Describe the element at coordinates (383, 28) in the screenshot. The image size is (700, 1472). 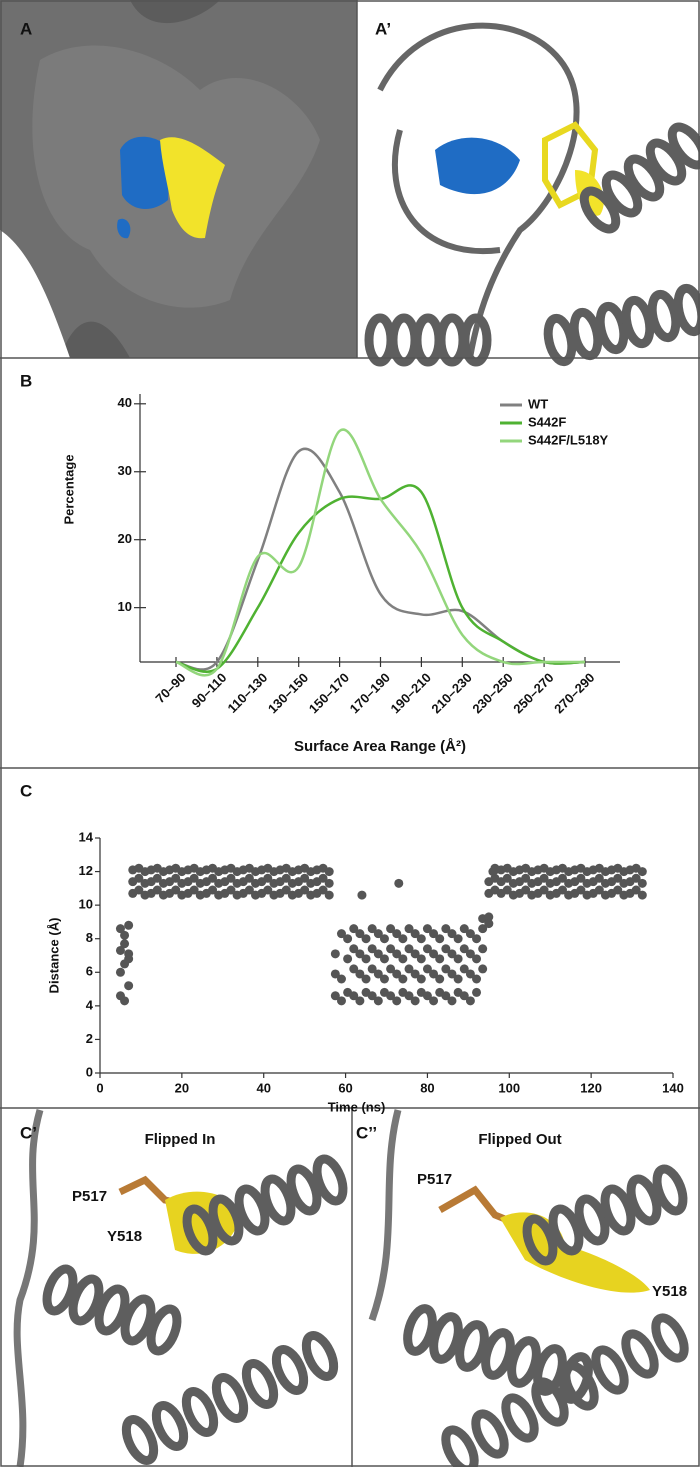
I see `panel-label: A’` at that location.